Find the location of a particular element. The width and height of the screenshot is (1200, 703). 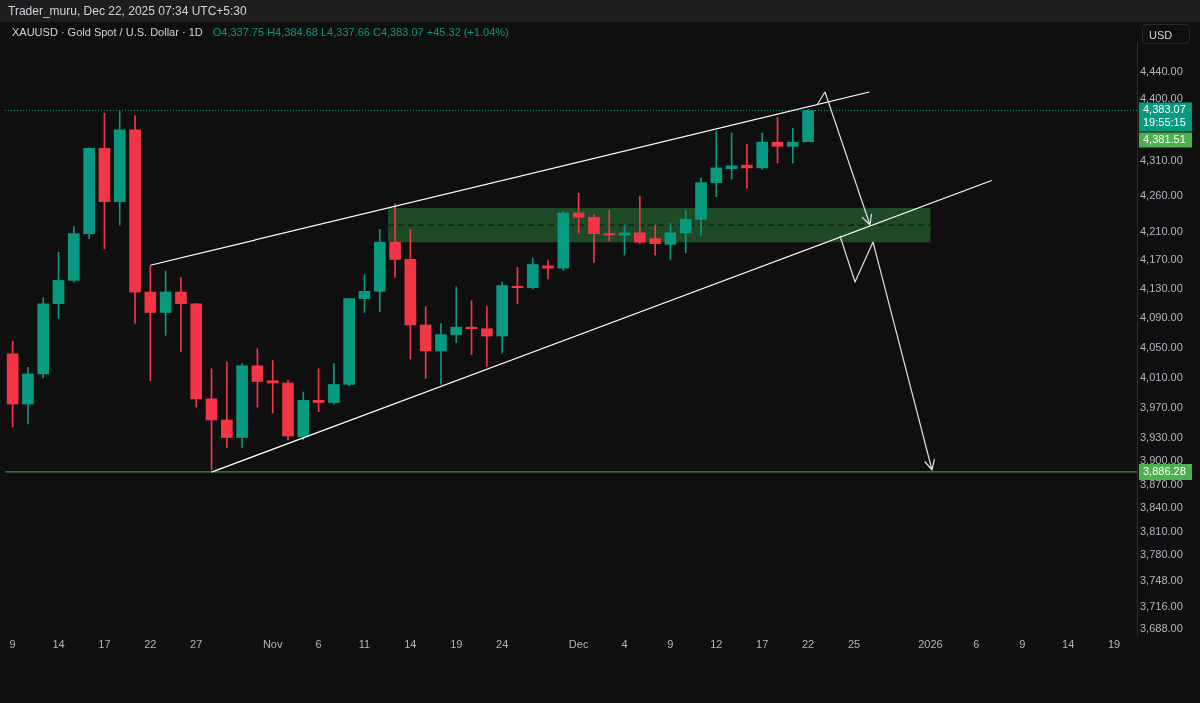

y-tick-label: 4,310.00 is located at coordinates (1161, 159).